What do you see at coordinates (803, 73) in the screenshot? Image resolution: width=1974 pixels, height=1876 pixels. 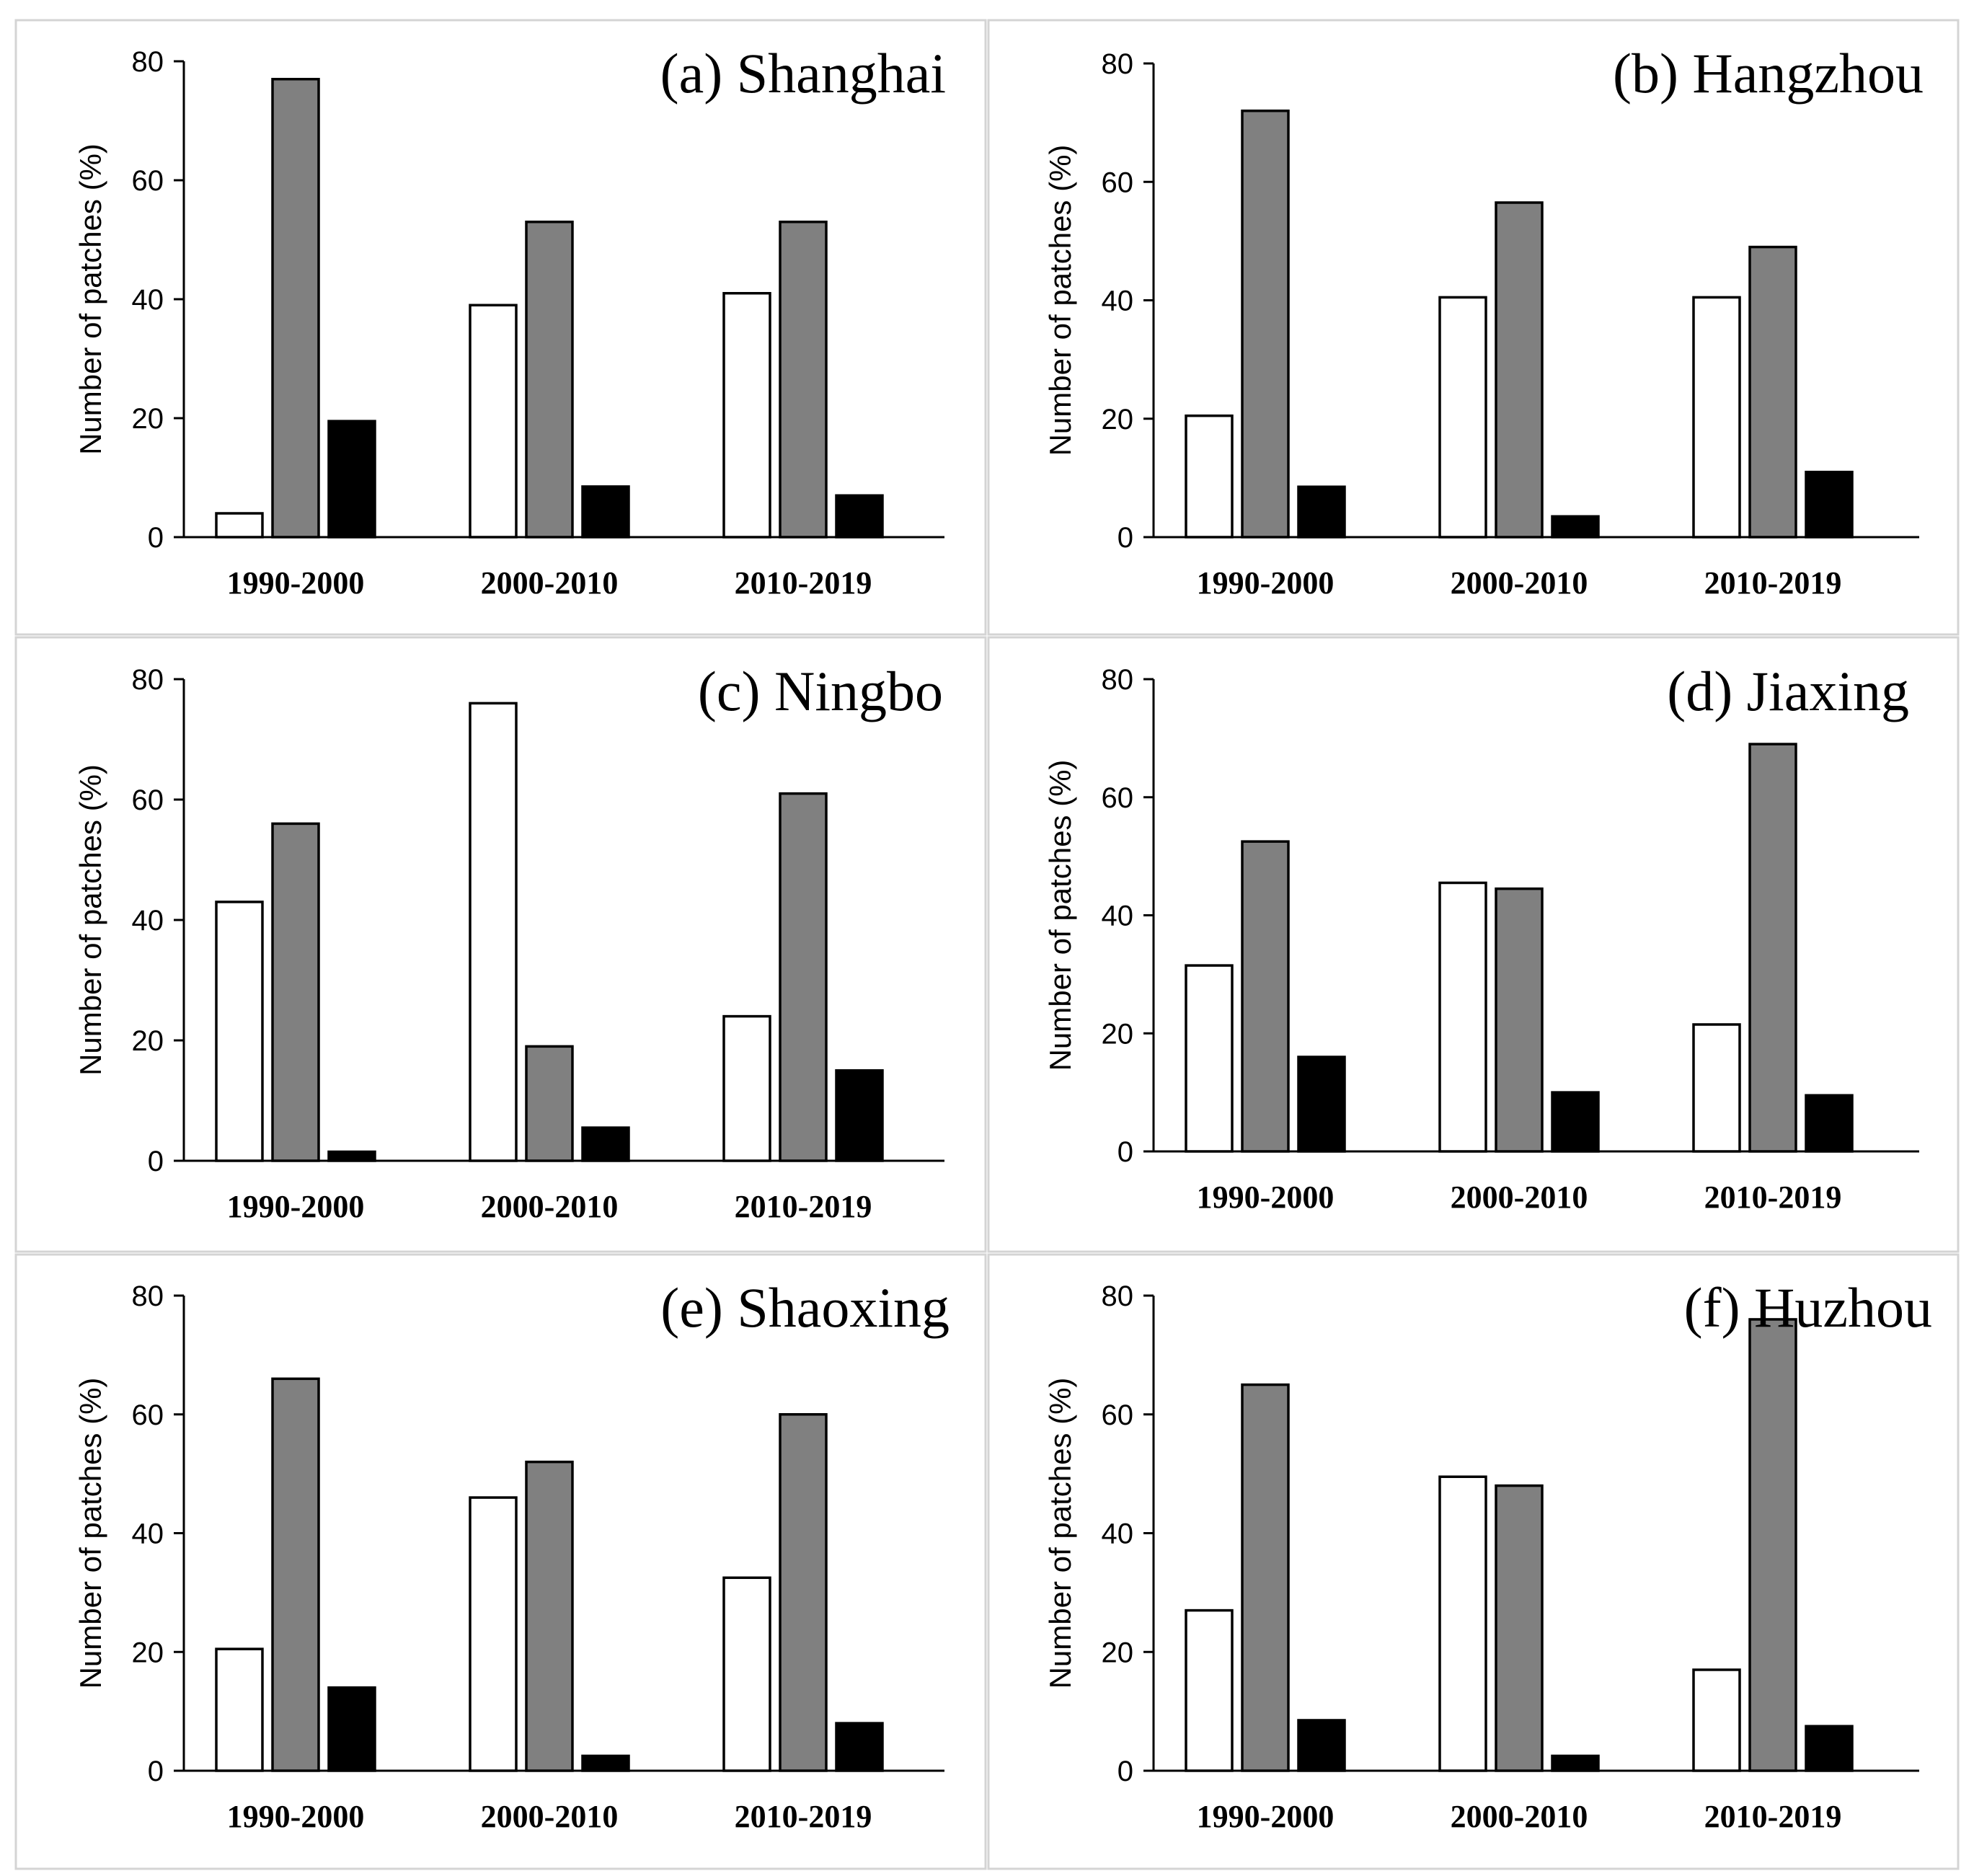 I see `panel-title: (a) Shanghai` at bounding box center [803, 73].